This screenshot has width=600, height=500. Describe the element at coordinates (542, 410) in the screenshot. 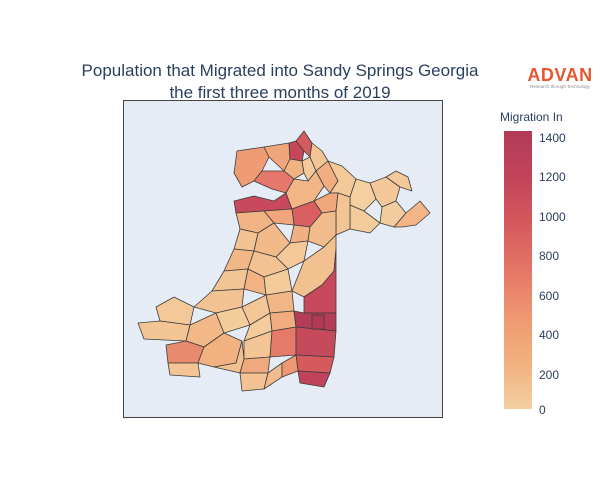

I see `colorbar-tick: 0` at that location.